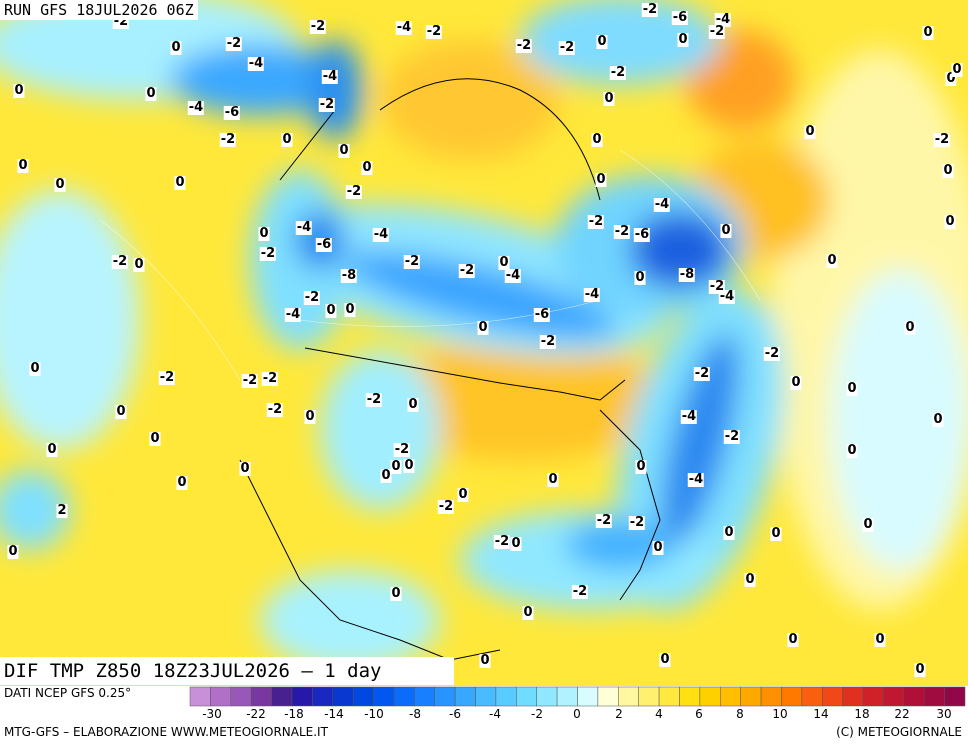 The image size is (968, 745). What do you see at coordinates (99, 10) in the screenshot?
I see `run-header: RUN GFS 18JUL2026 06Z` at bounding box center [99, 10].